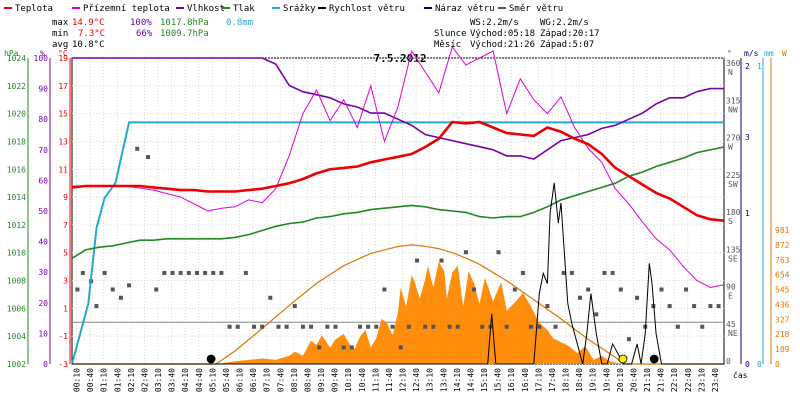  I want to click on hum-tick-label: 70, so click(43, 150).